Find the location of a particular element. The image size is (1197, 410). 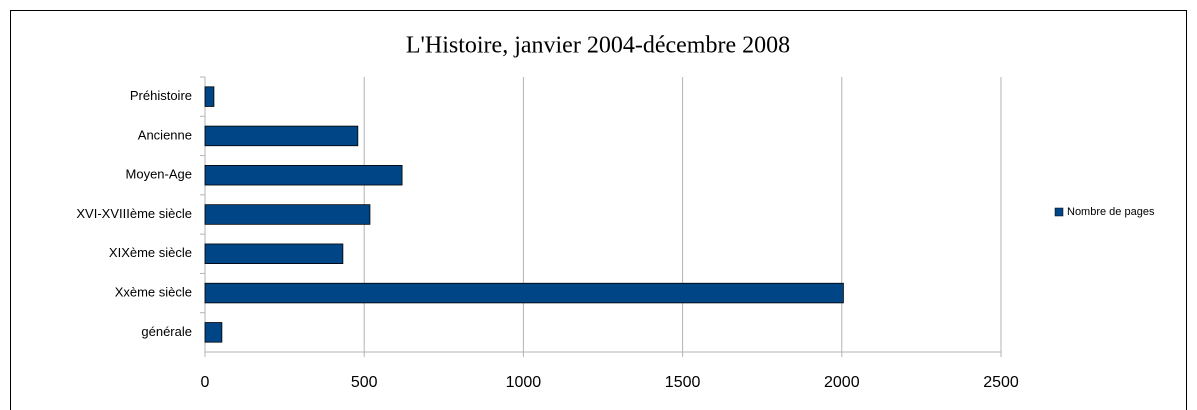

legend-swatch is located at coordinates (1059, 212).